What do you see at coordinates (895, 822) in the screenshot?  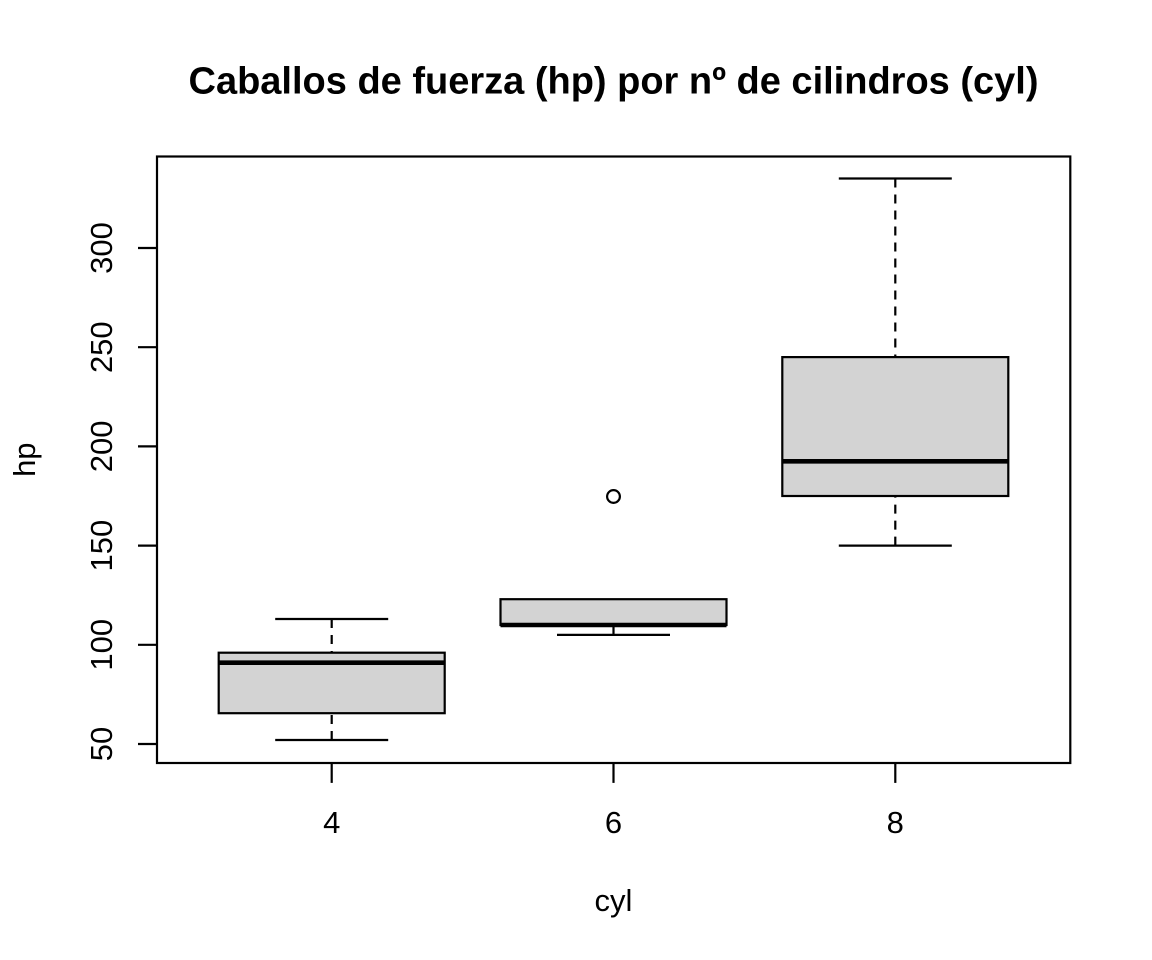 I see `svg-text: 8` at bounding box center [895, 822].